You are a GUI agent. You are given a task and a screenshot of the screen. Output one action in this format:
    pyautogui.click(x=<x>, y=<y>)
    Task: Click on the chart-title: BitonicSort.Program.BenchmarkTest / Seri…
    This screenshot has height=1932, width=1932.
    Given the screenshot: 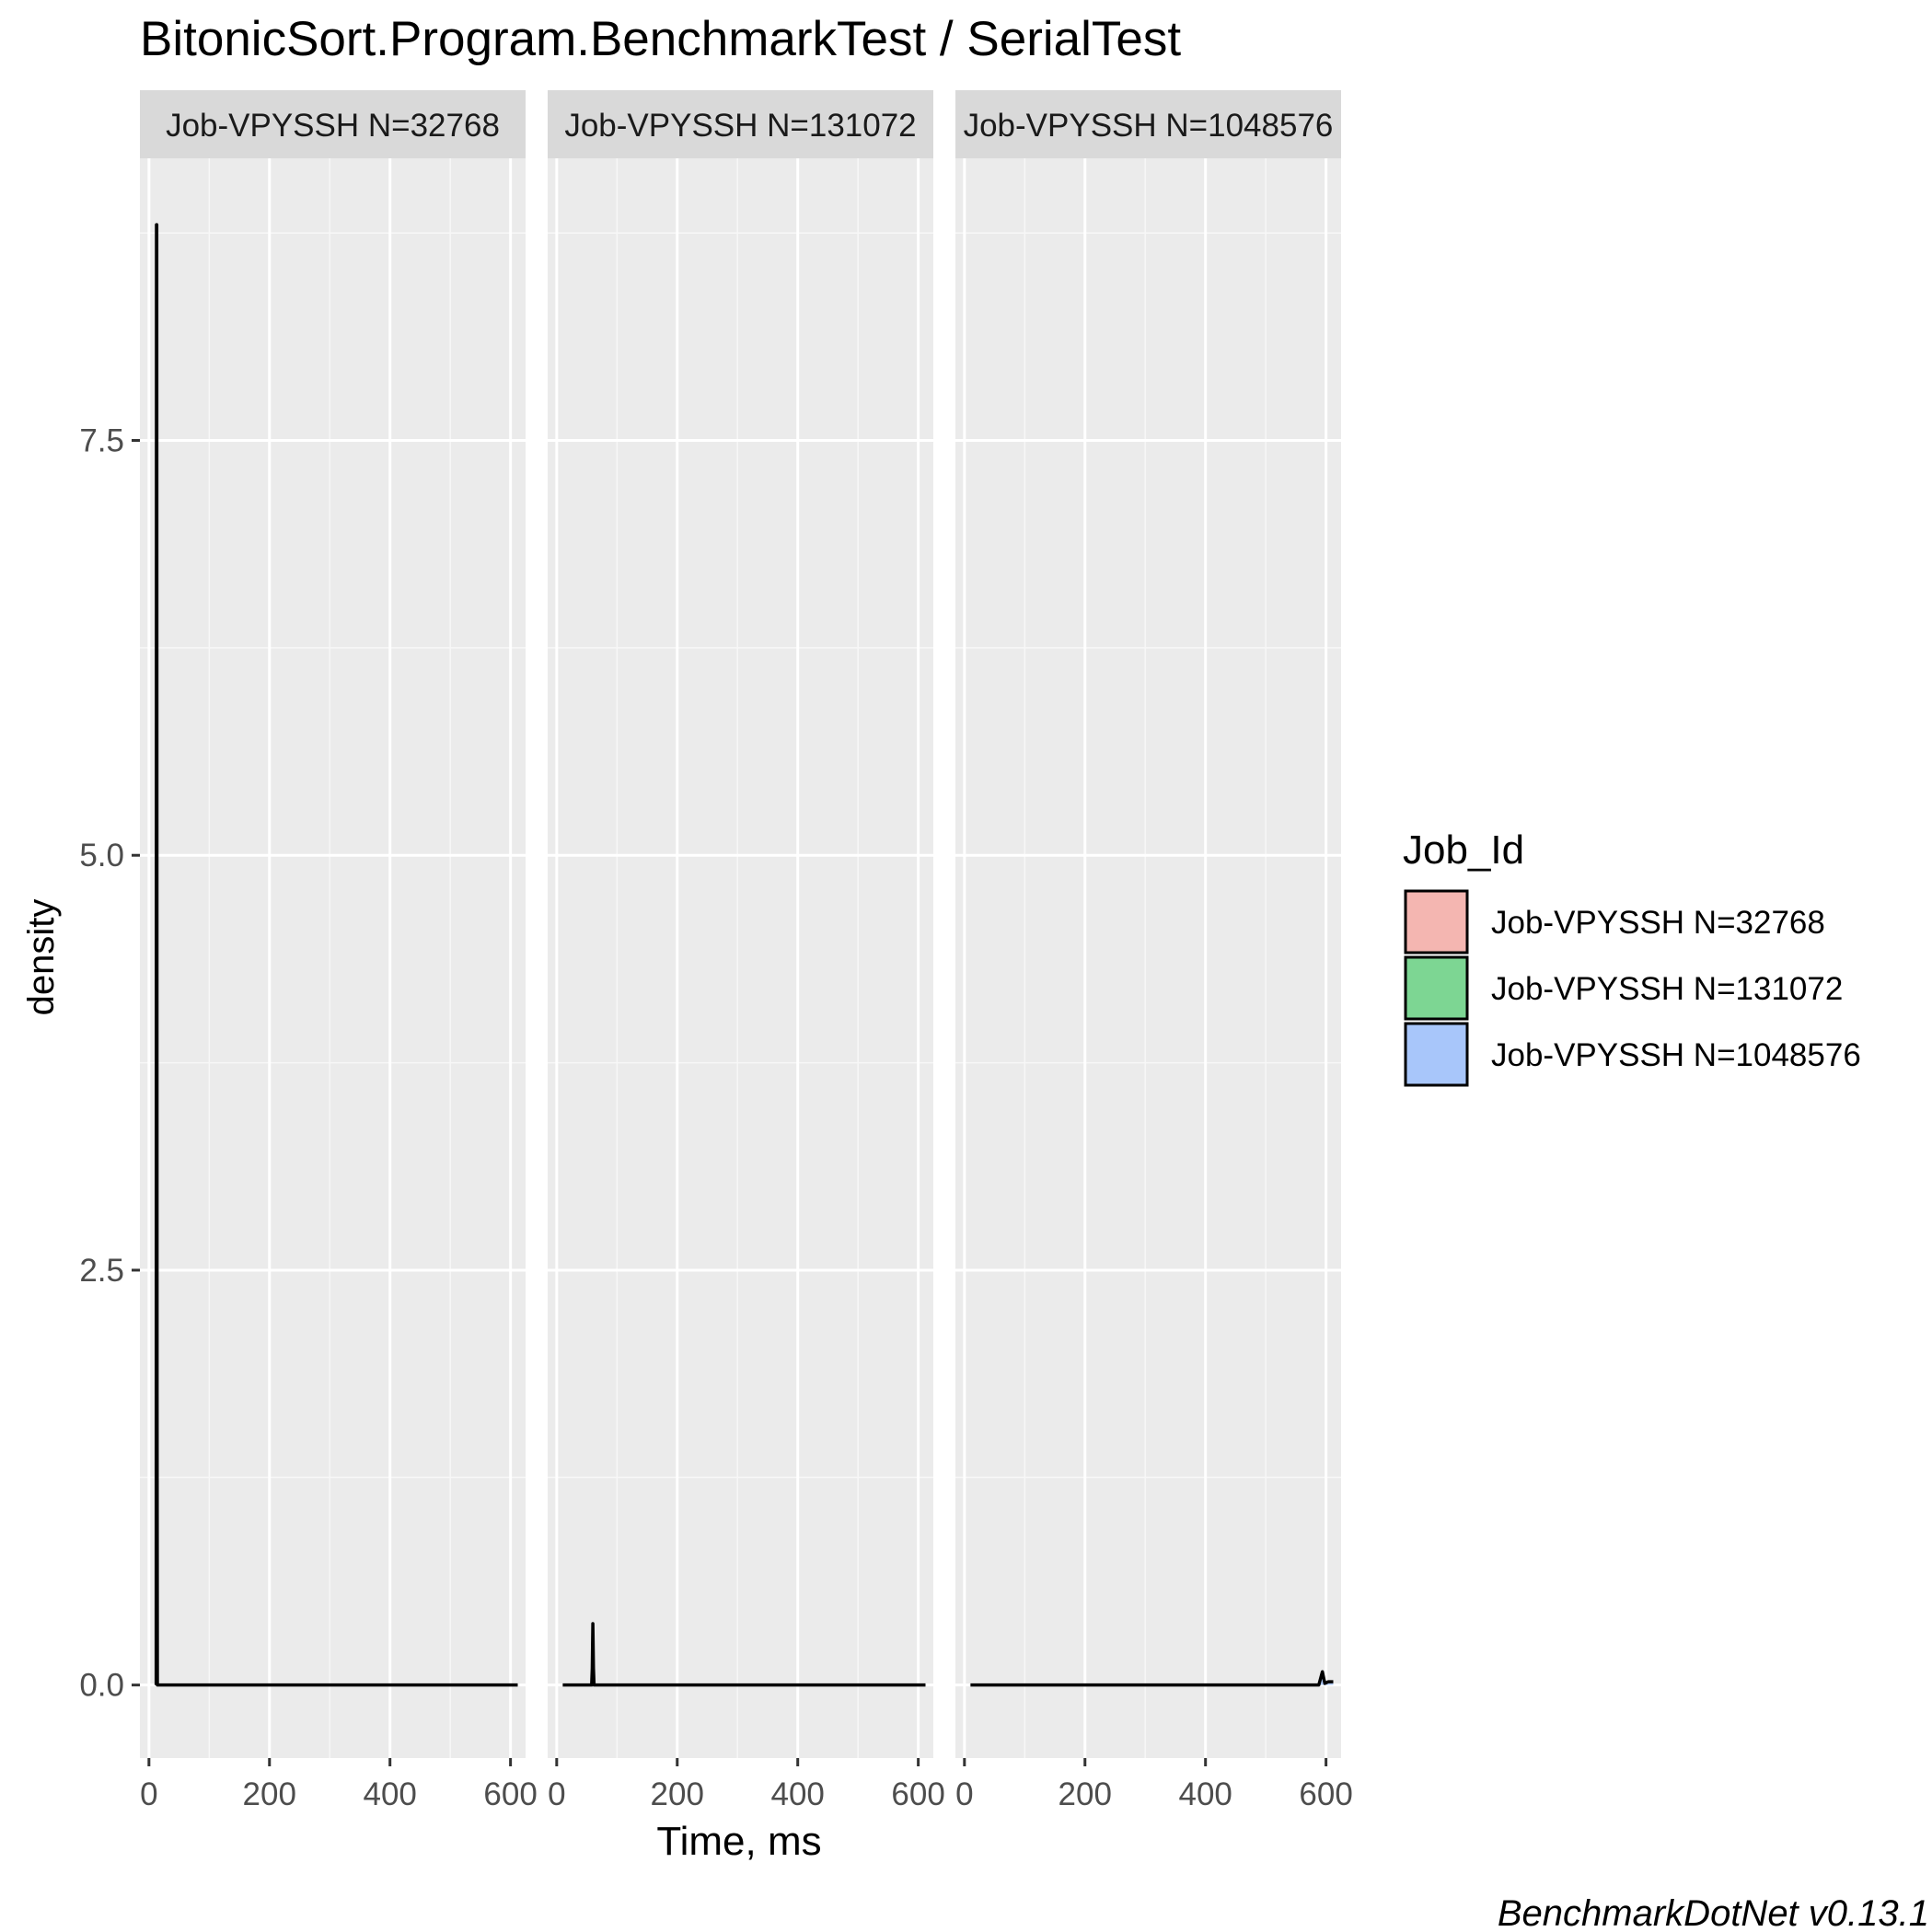 What is the action you would take?
    pyautogui.click(x=660, y=39)
    